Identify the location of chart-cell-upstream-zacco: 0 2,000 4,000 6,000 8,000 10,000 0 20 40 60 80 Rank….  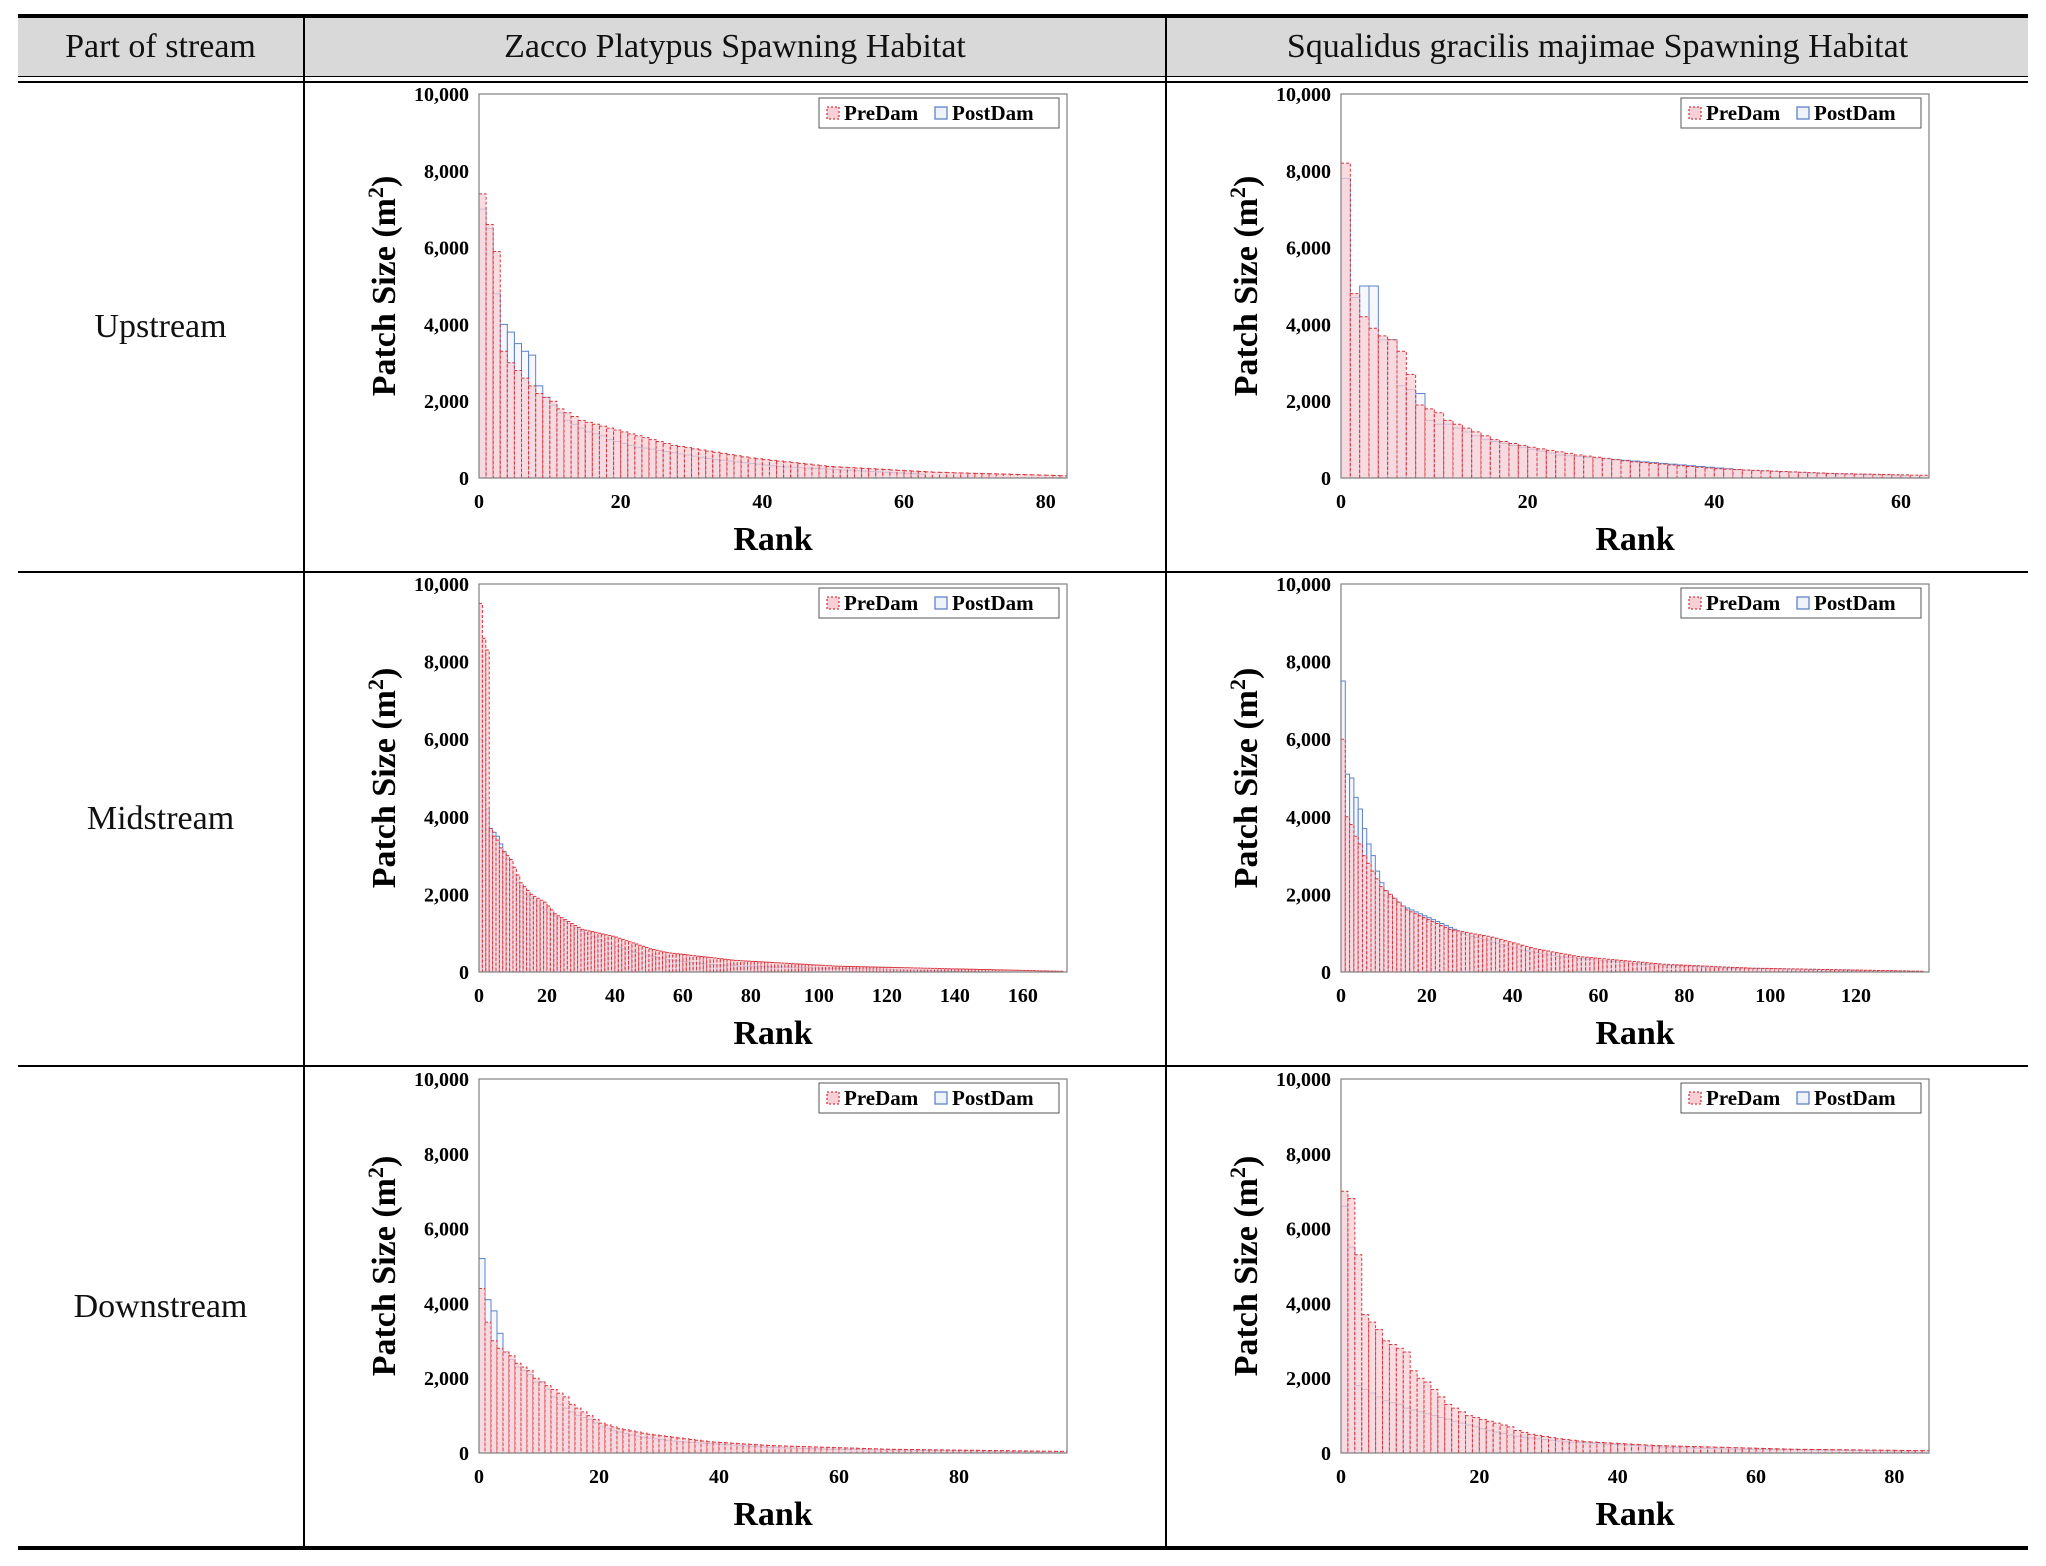
(735, 327).